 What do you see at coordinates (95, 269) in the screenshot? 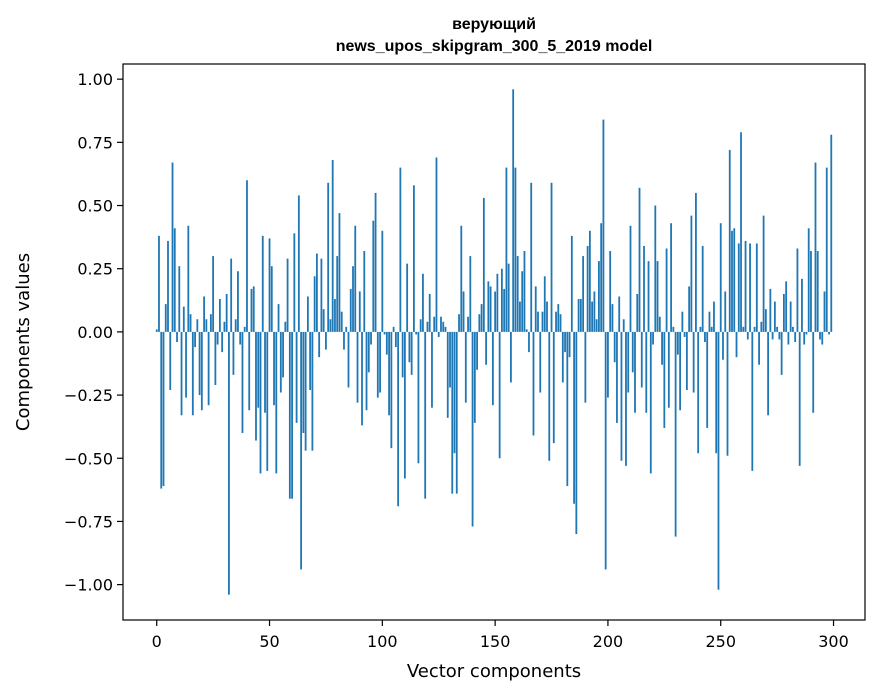
I see `y-tick-label: 0.25` at bounding box center [95, 269].